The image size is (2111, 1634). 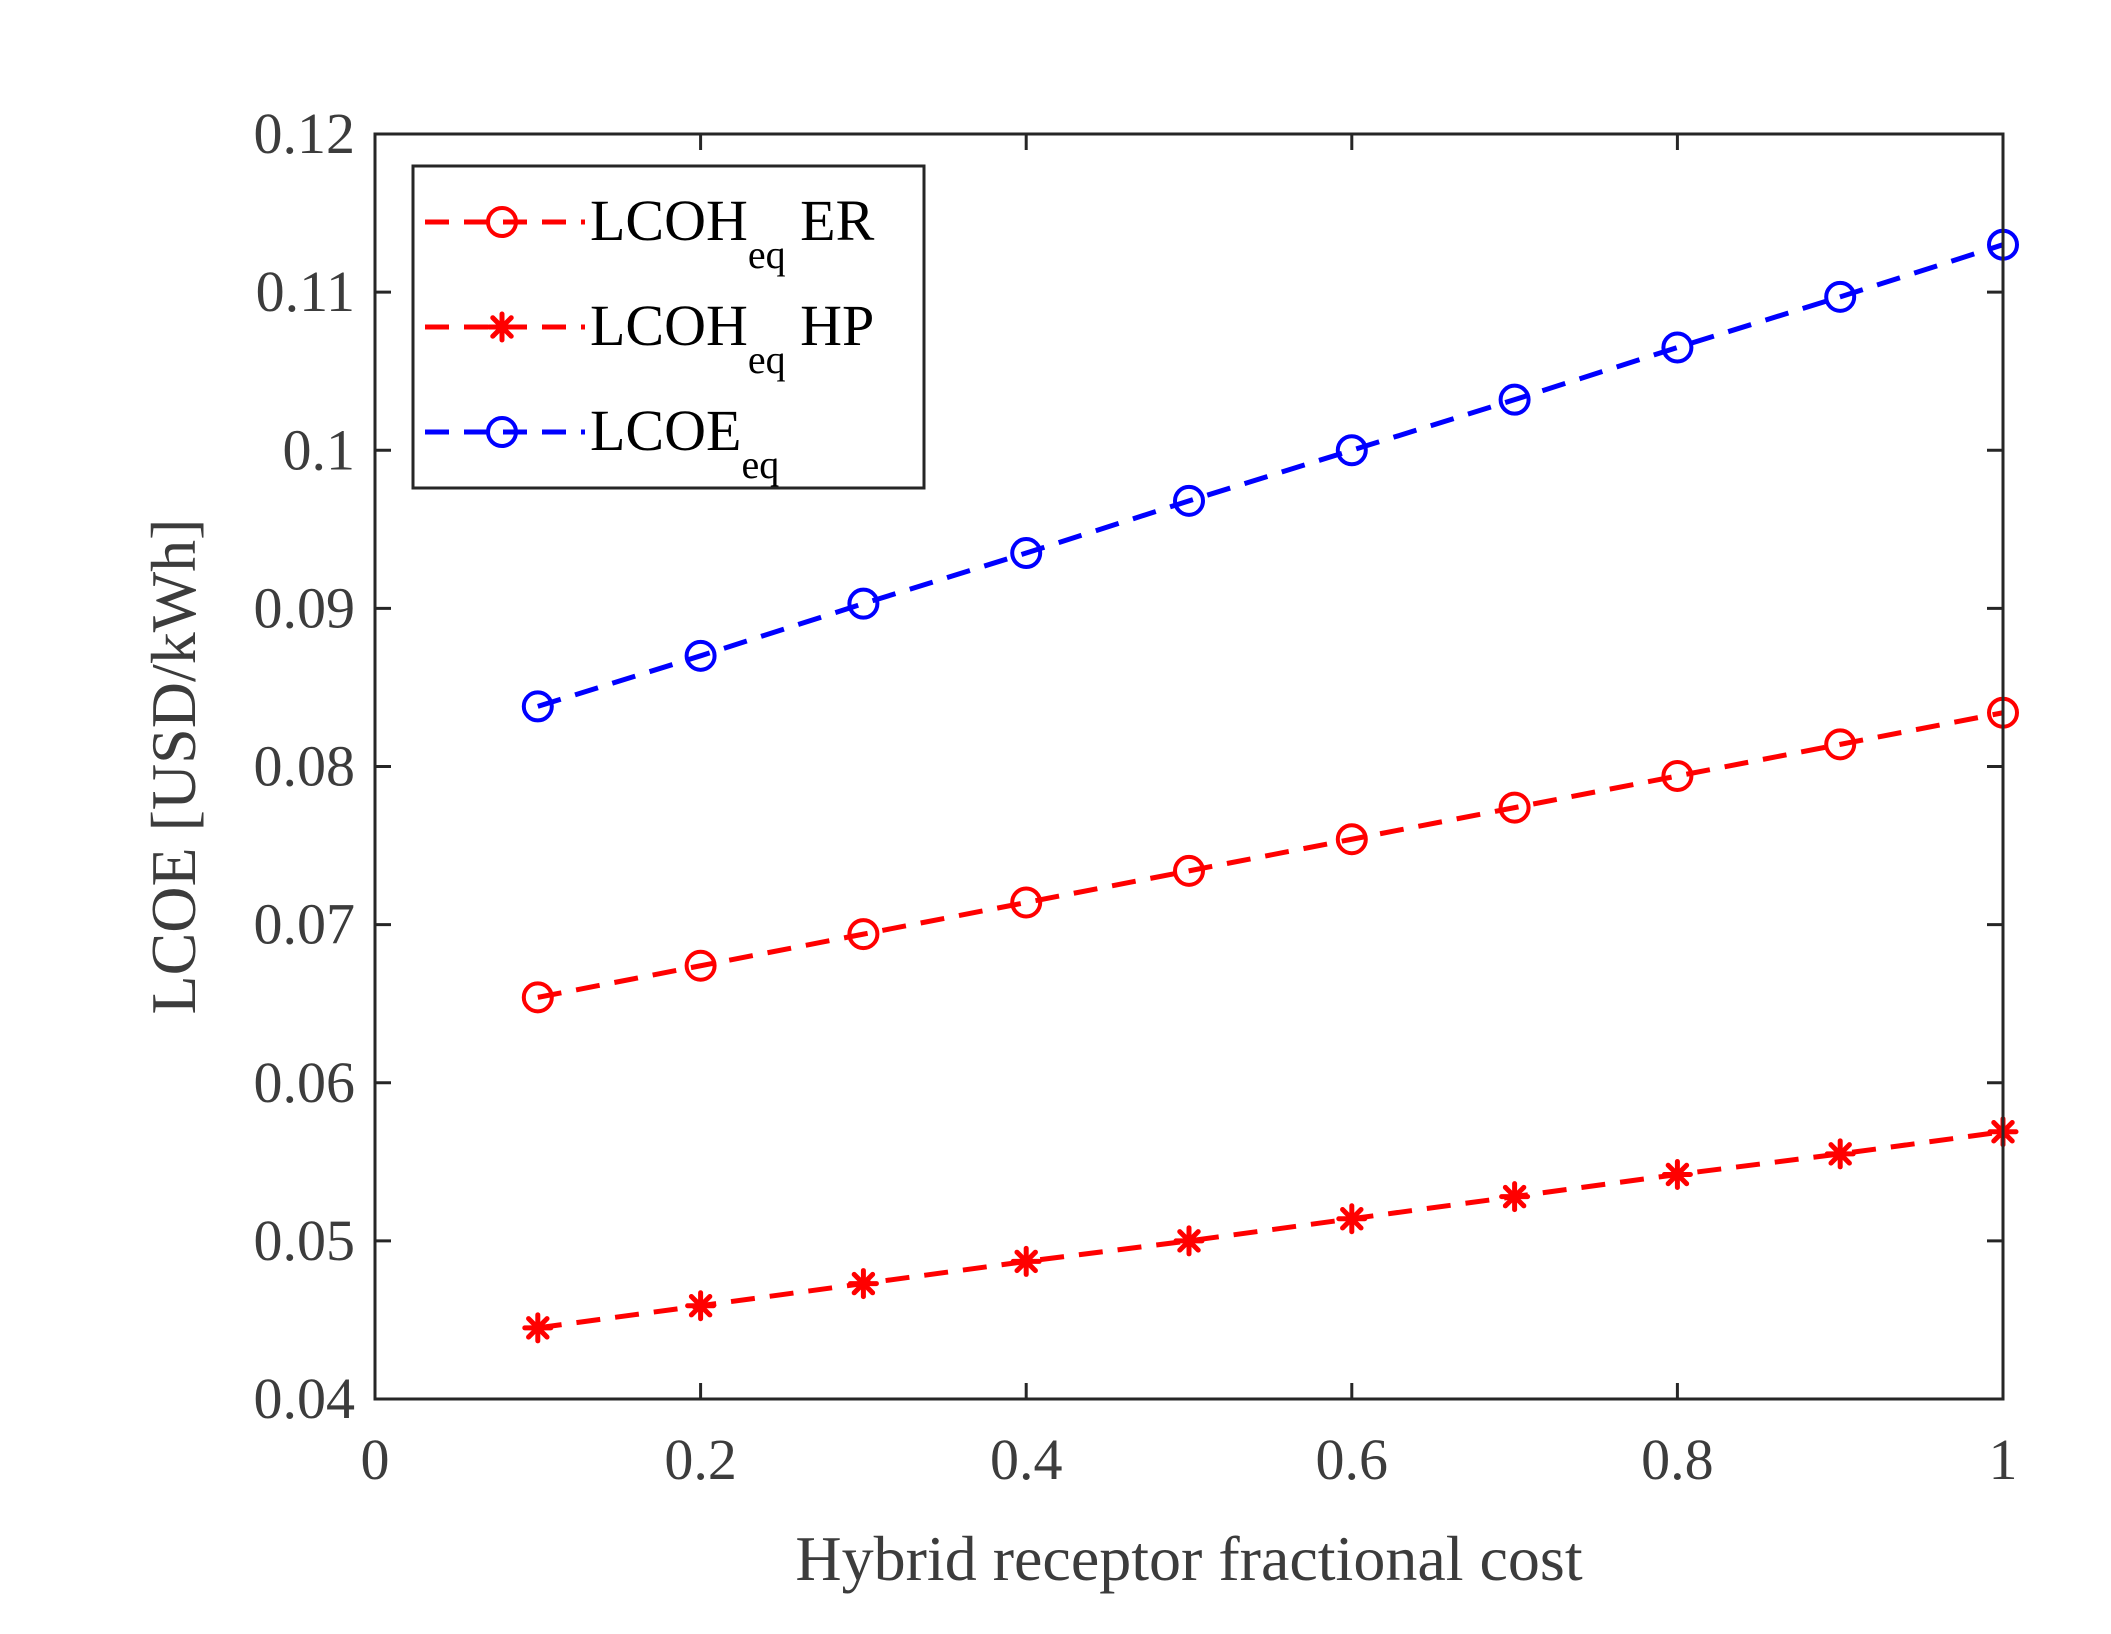 I want to click on y-tick-label: 0.12, so click(x=305, y=133).